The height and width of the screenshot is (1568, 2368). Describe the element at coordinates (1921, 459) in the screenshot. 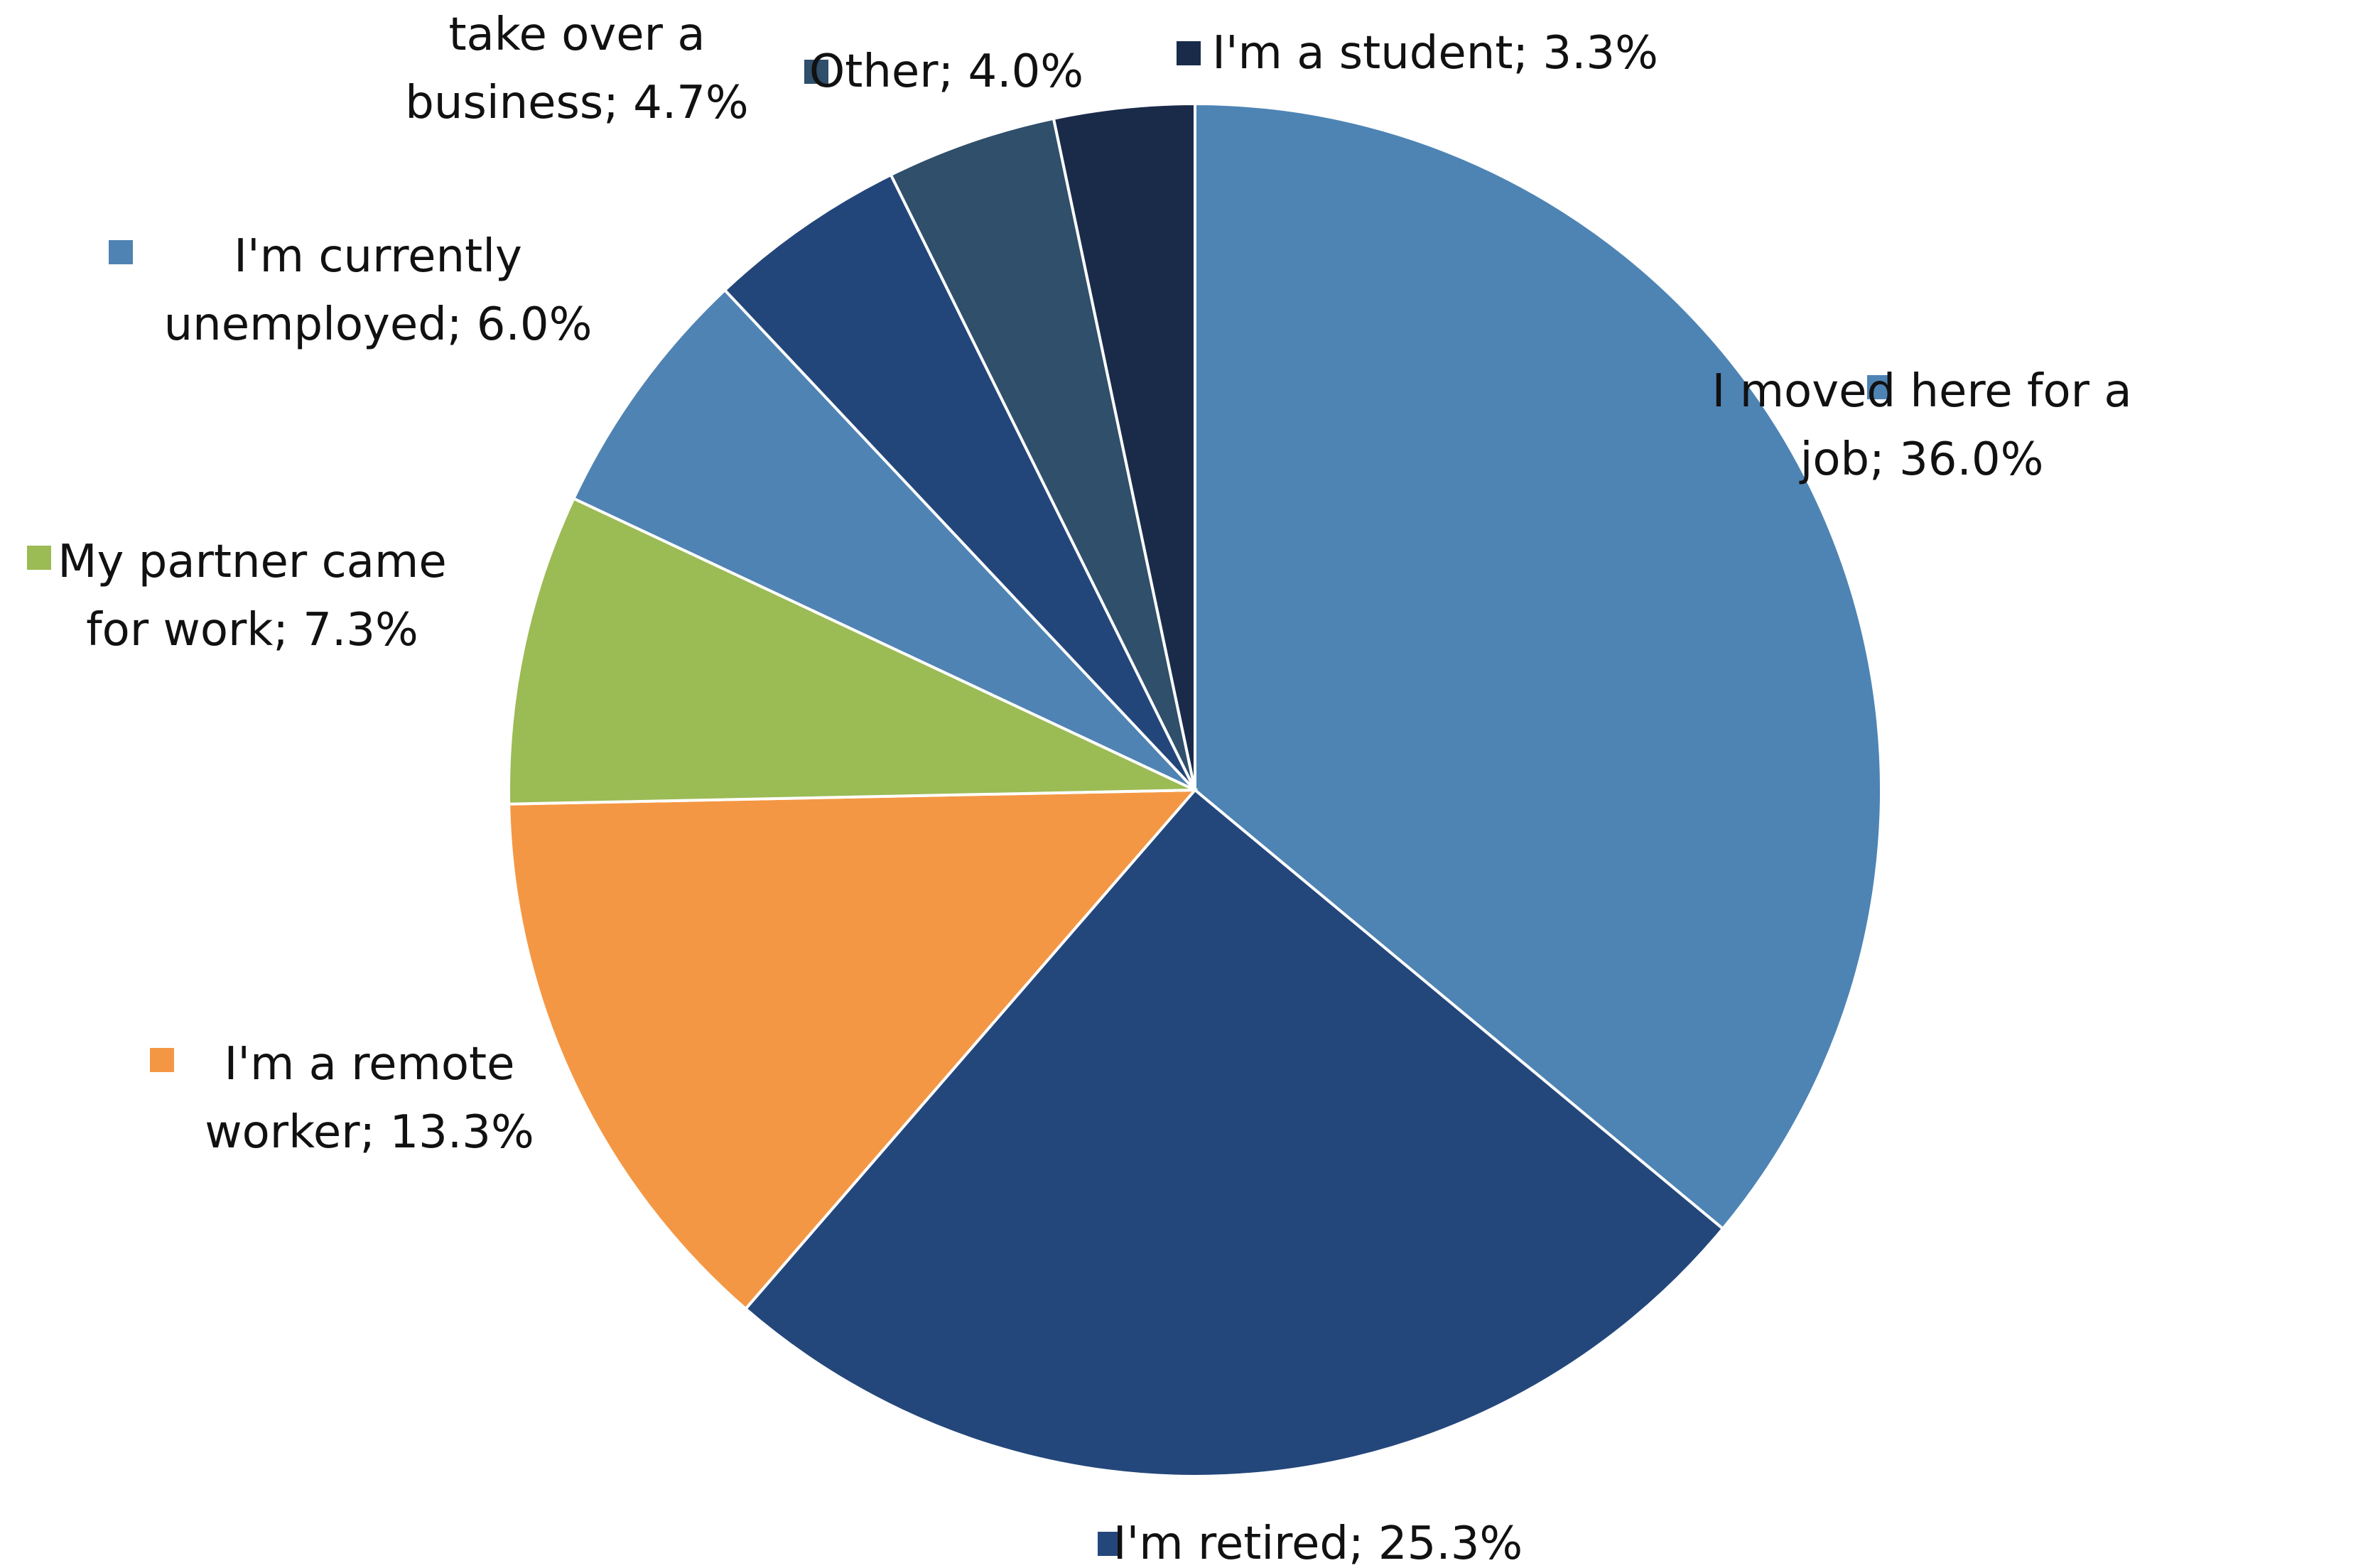

I see `slice-label-line: job; 36.0%` at that location.